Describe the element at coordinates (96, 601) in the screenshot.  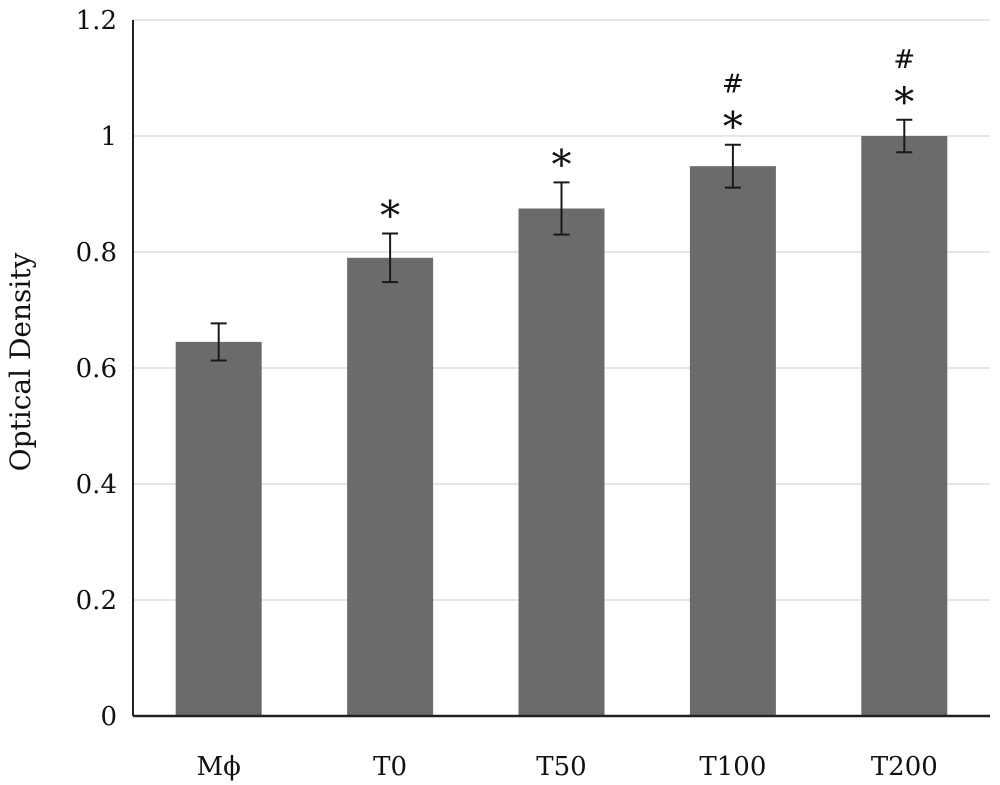
I see `y-tick-label: 0.2` at that location.